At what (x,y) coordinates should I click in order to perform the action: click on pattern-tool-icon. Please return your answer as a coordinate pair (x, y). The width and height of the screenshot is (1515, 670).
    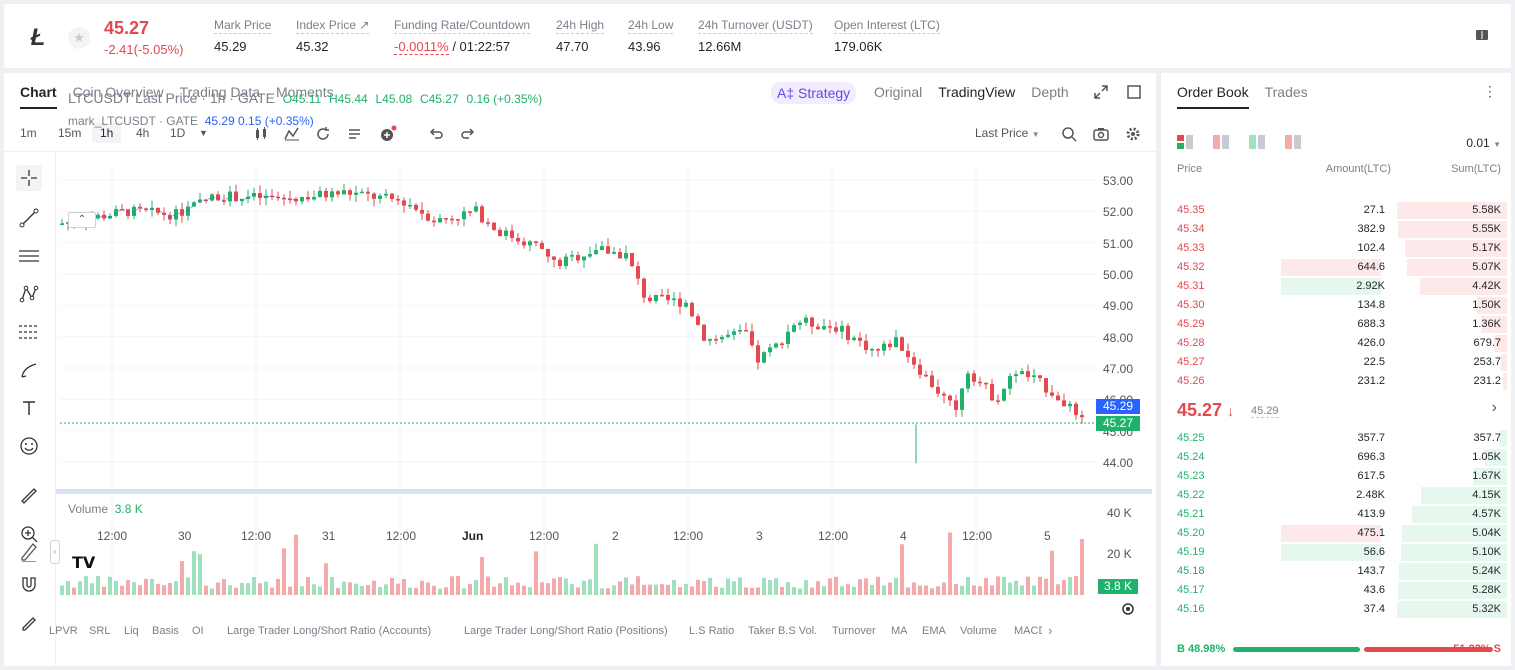
    Looking at the image, I should click on (29, 294).